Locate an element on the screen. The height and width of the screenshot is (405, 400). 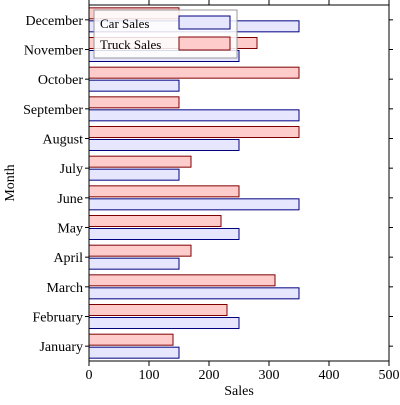
y-tick-label: October is located at coordinates (60, 80).